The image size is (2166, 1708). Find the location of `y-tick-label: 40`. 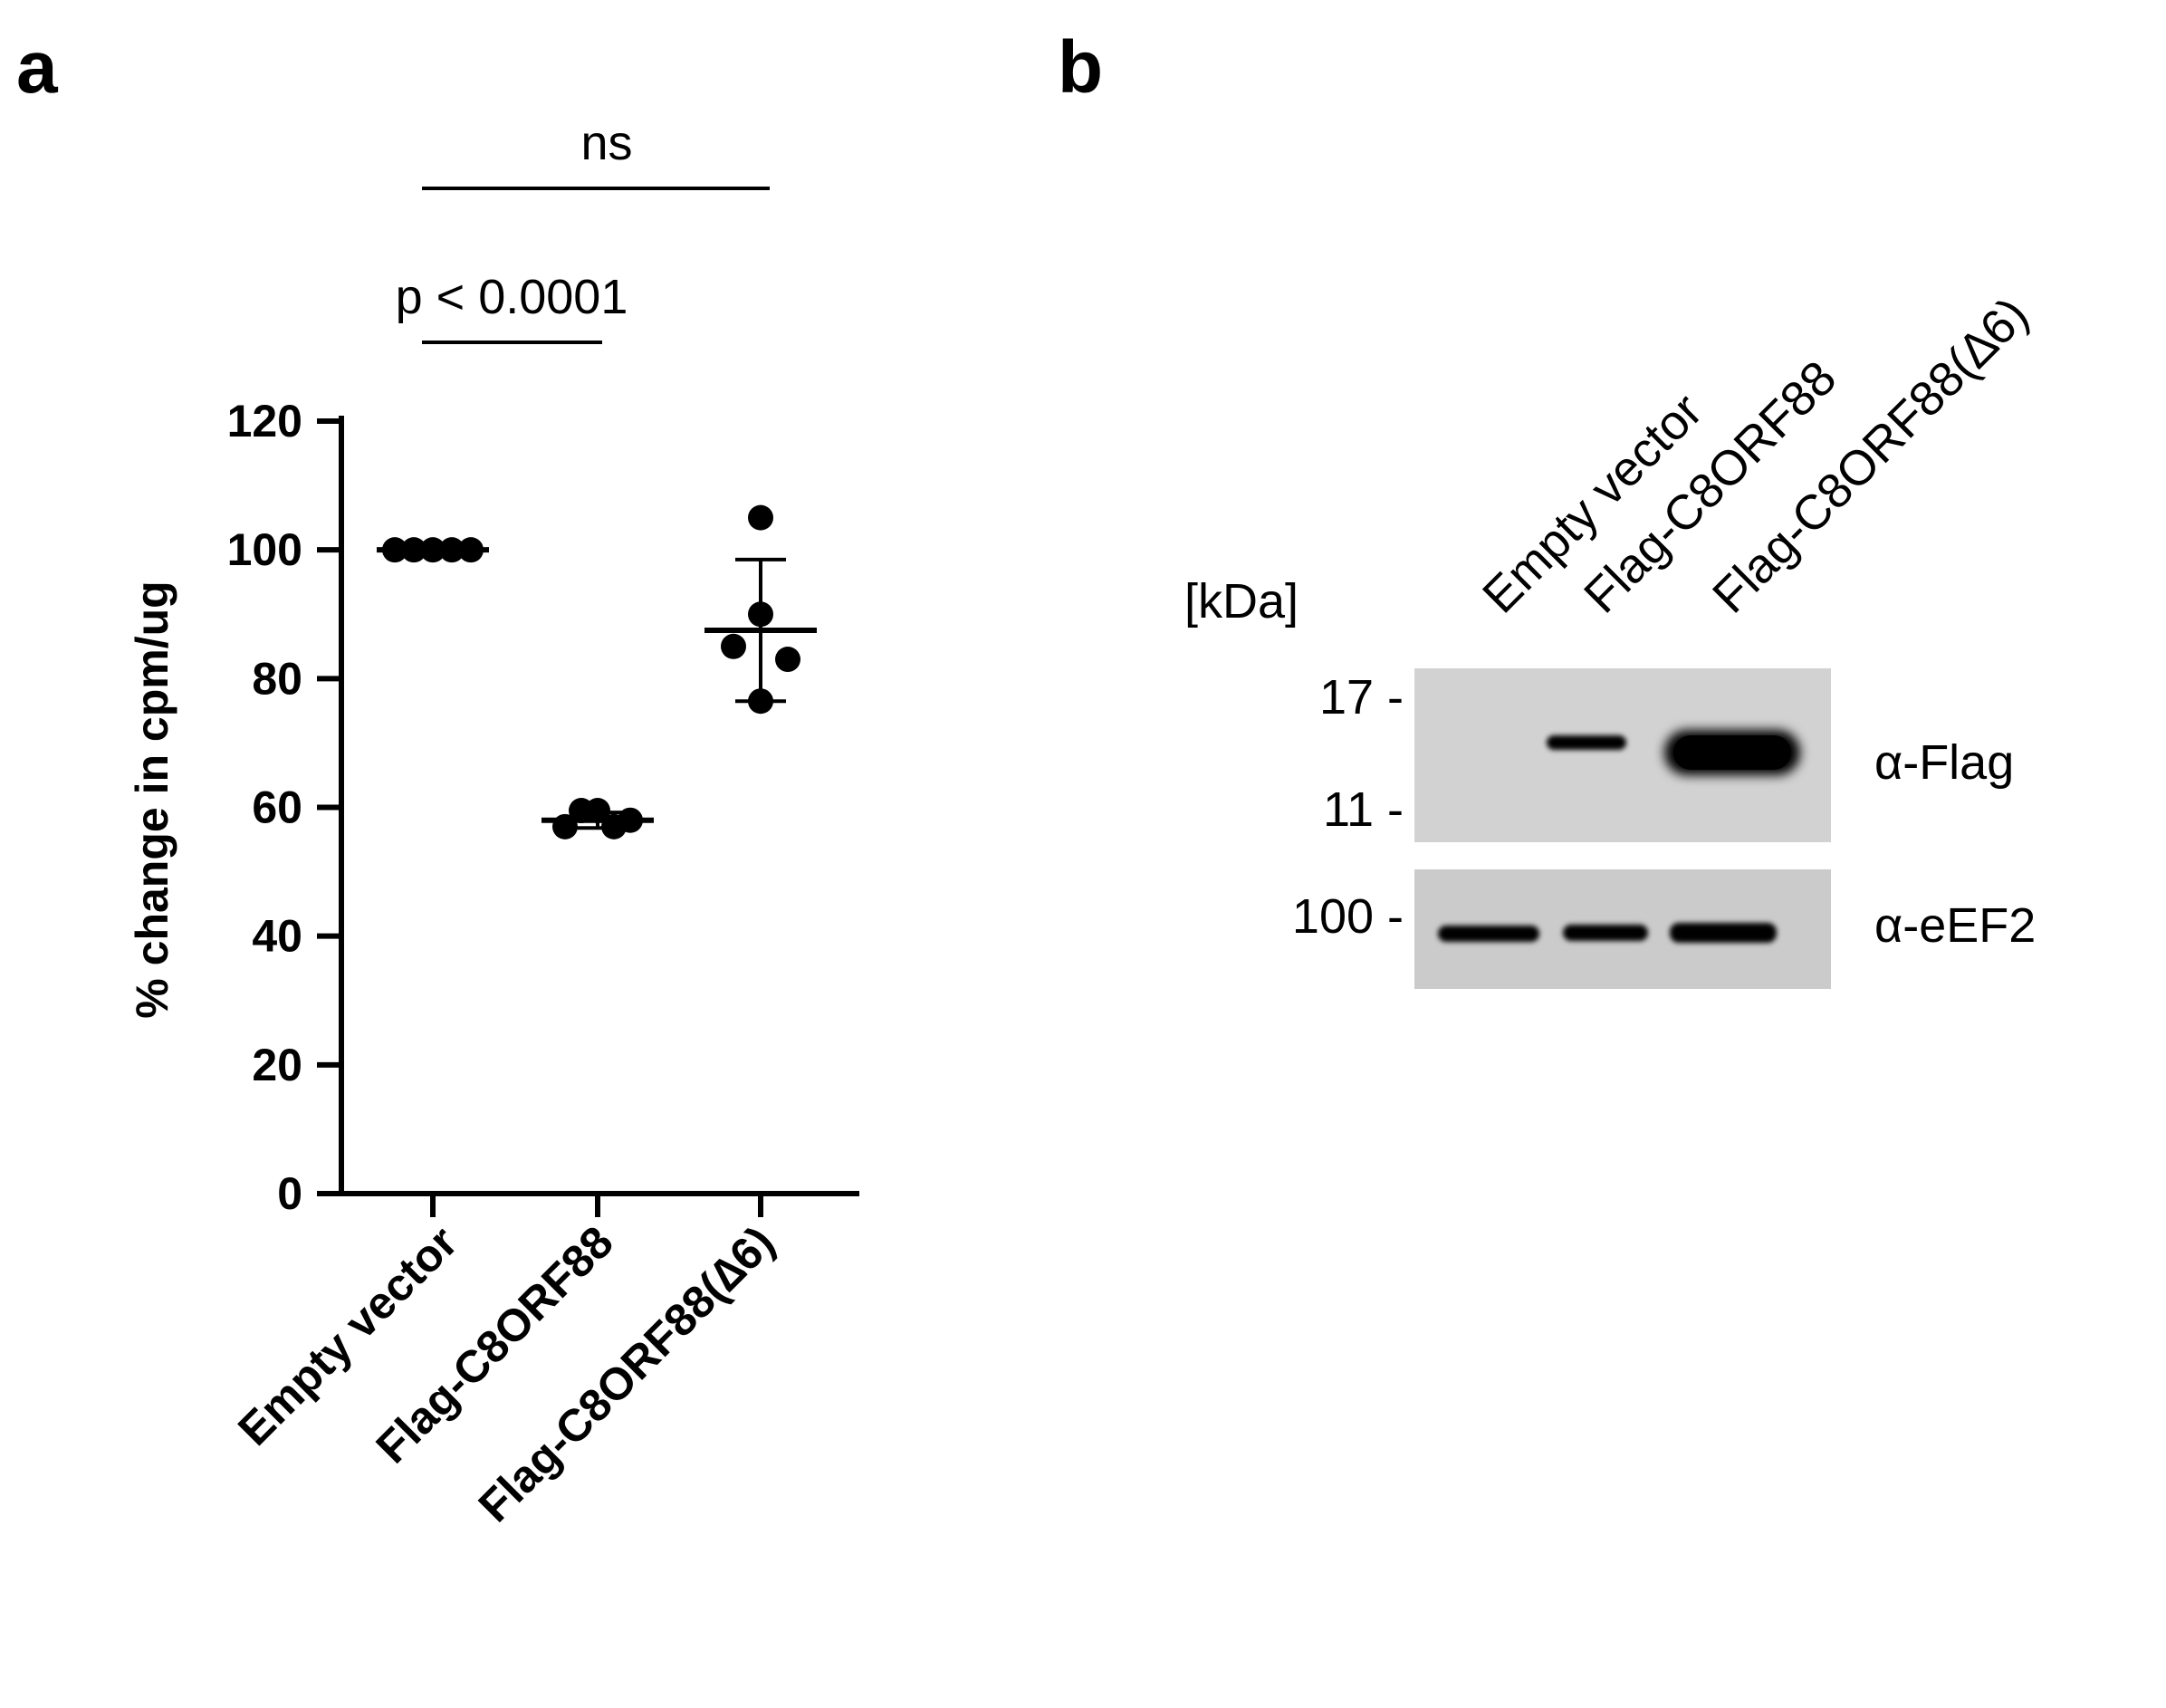

y-tick-label: 40 is located at coordinates (277, 936).